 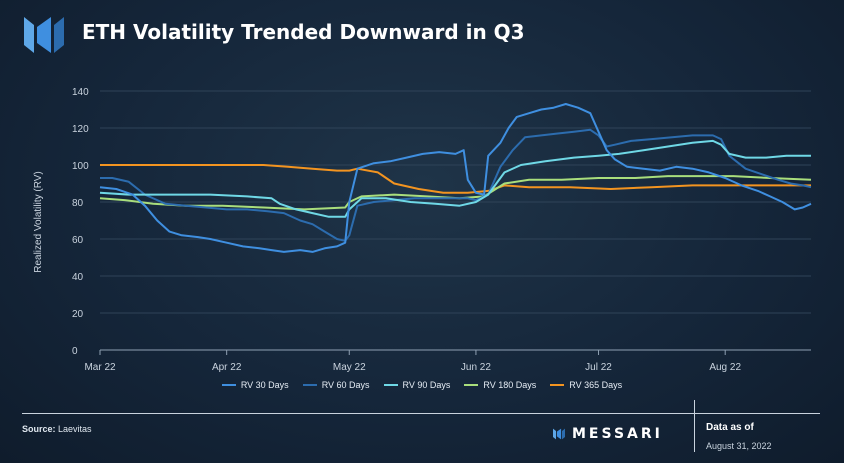 I want to click on brand-name: MESSARI, so click(x=617, y=434).